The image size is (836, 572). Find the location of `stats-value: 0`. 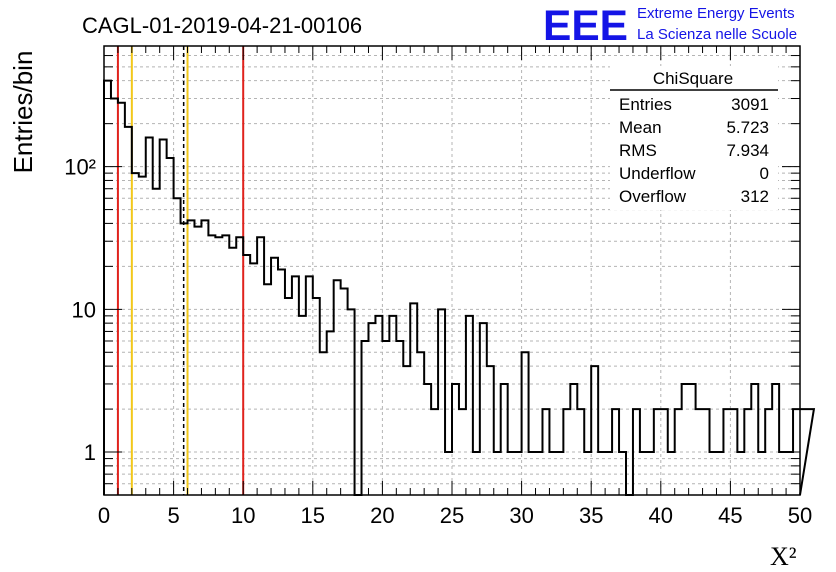

stats-value: 0 is located at coordinates (764, 173).